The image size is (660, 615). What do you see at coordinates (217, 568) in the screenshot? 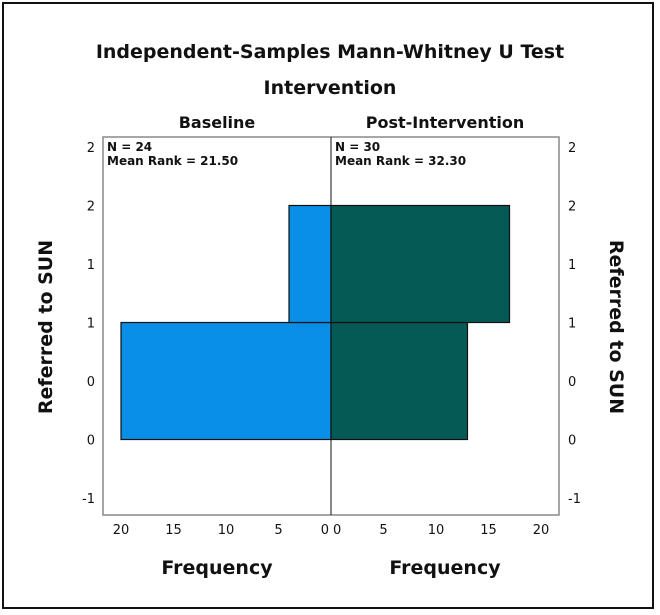
I see `x-axis-label-left: Frequency` at bounding box center [217, 568].